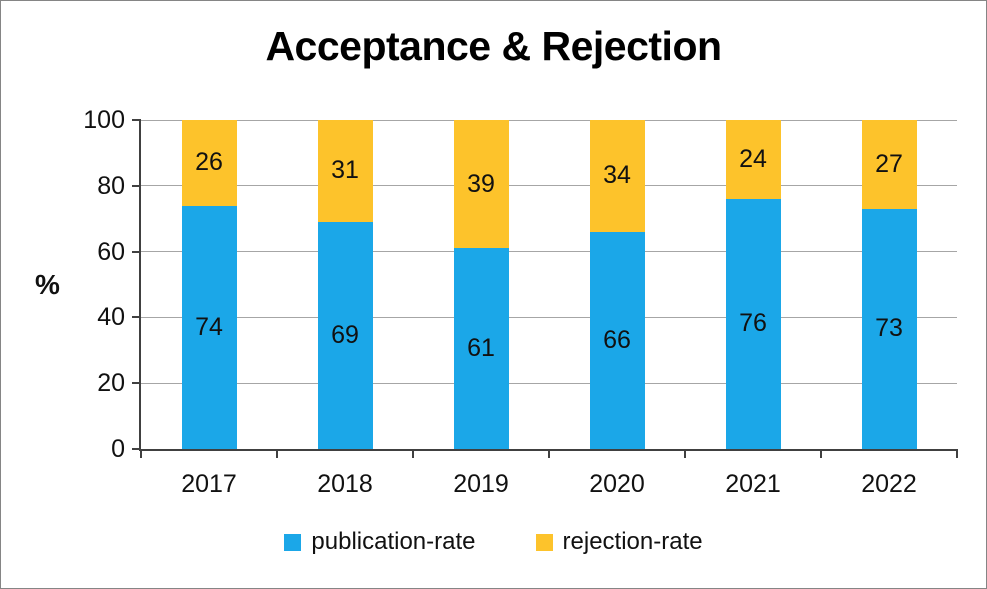 The width and height of the screenshot is (987, 589). I want to click on bar-value-label: 31, so click(345, 170).